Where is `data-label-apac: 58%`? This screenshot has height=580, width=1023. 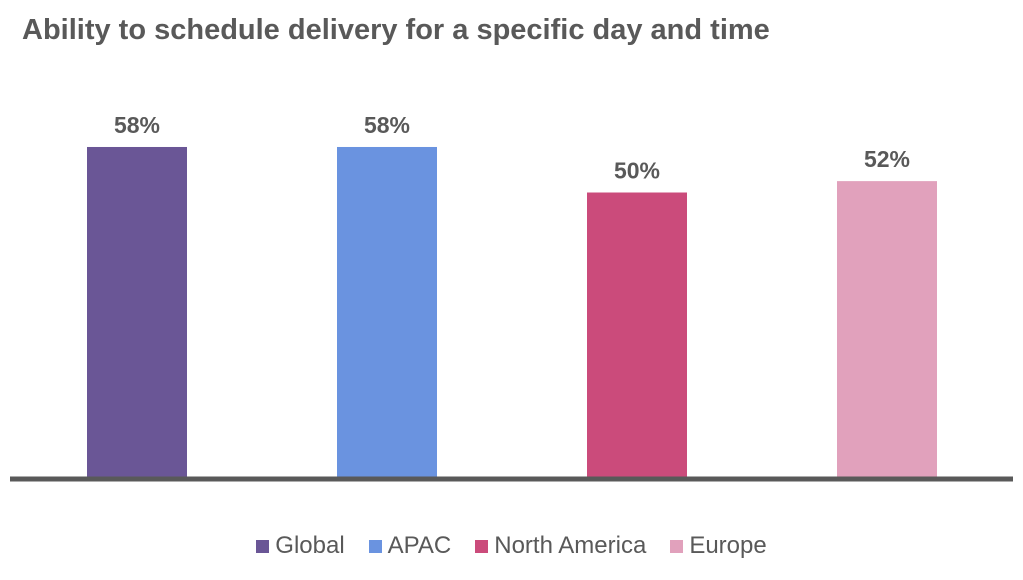
data-label-apac: 58% is located at coordinates (387, 125).